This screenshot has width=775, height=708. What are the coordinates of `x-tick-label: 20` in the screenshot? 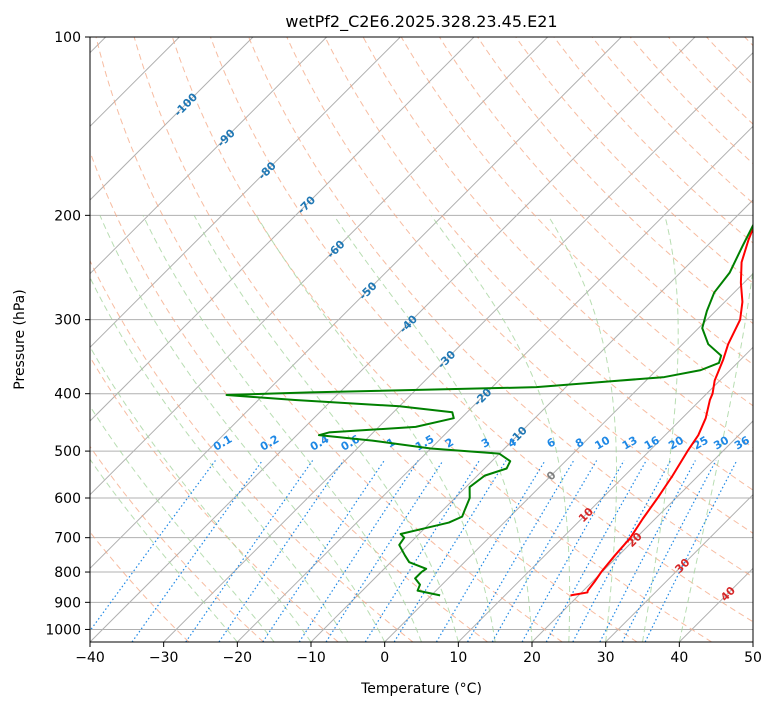 It's located at (532, 658).